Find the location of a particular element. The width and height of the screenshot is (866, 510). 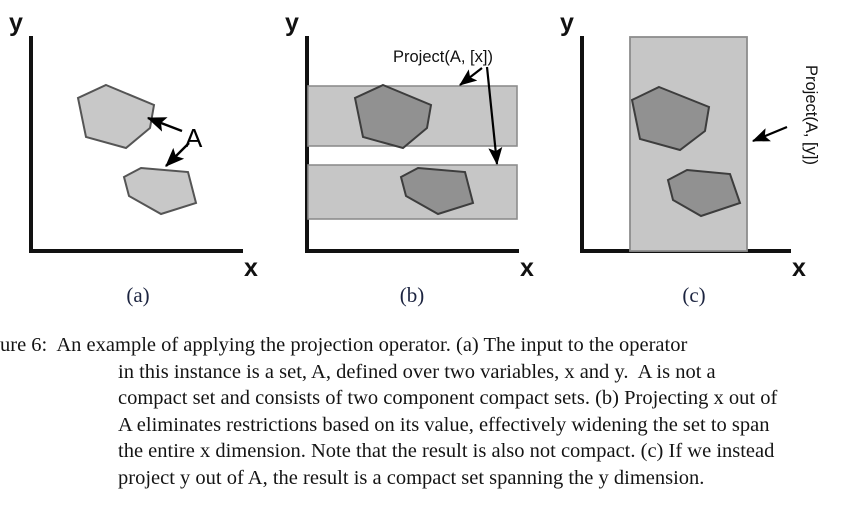

panel-b-caption: (b) is located at coordinates (412, 295).